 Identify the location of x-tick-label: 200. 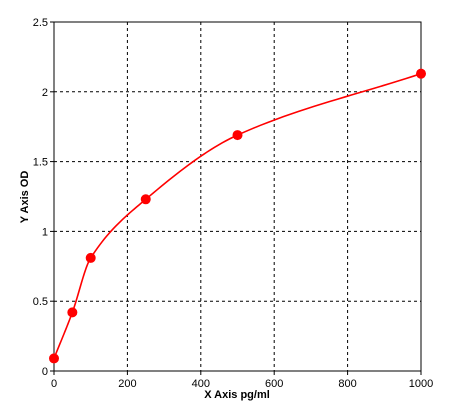
(127, 384).